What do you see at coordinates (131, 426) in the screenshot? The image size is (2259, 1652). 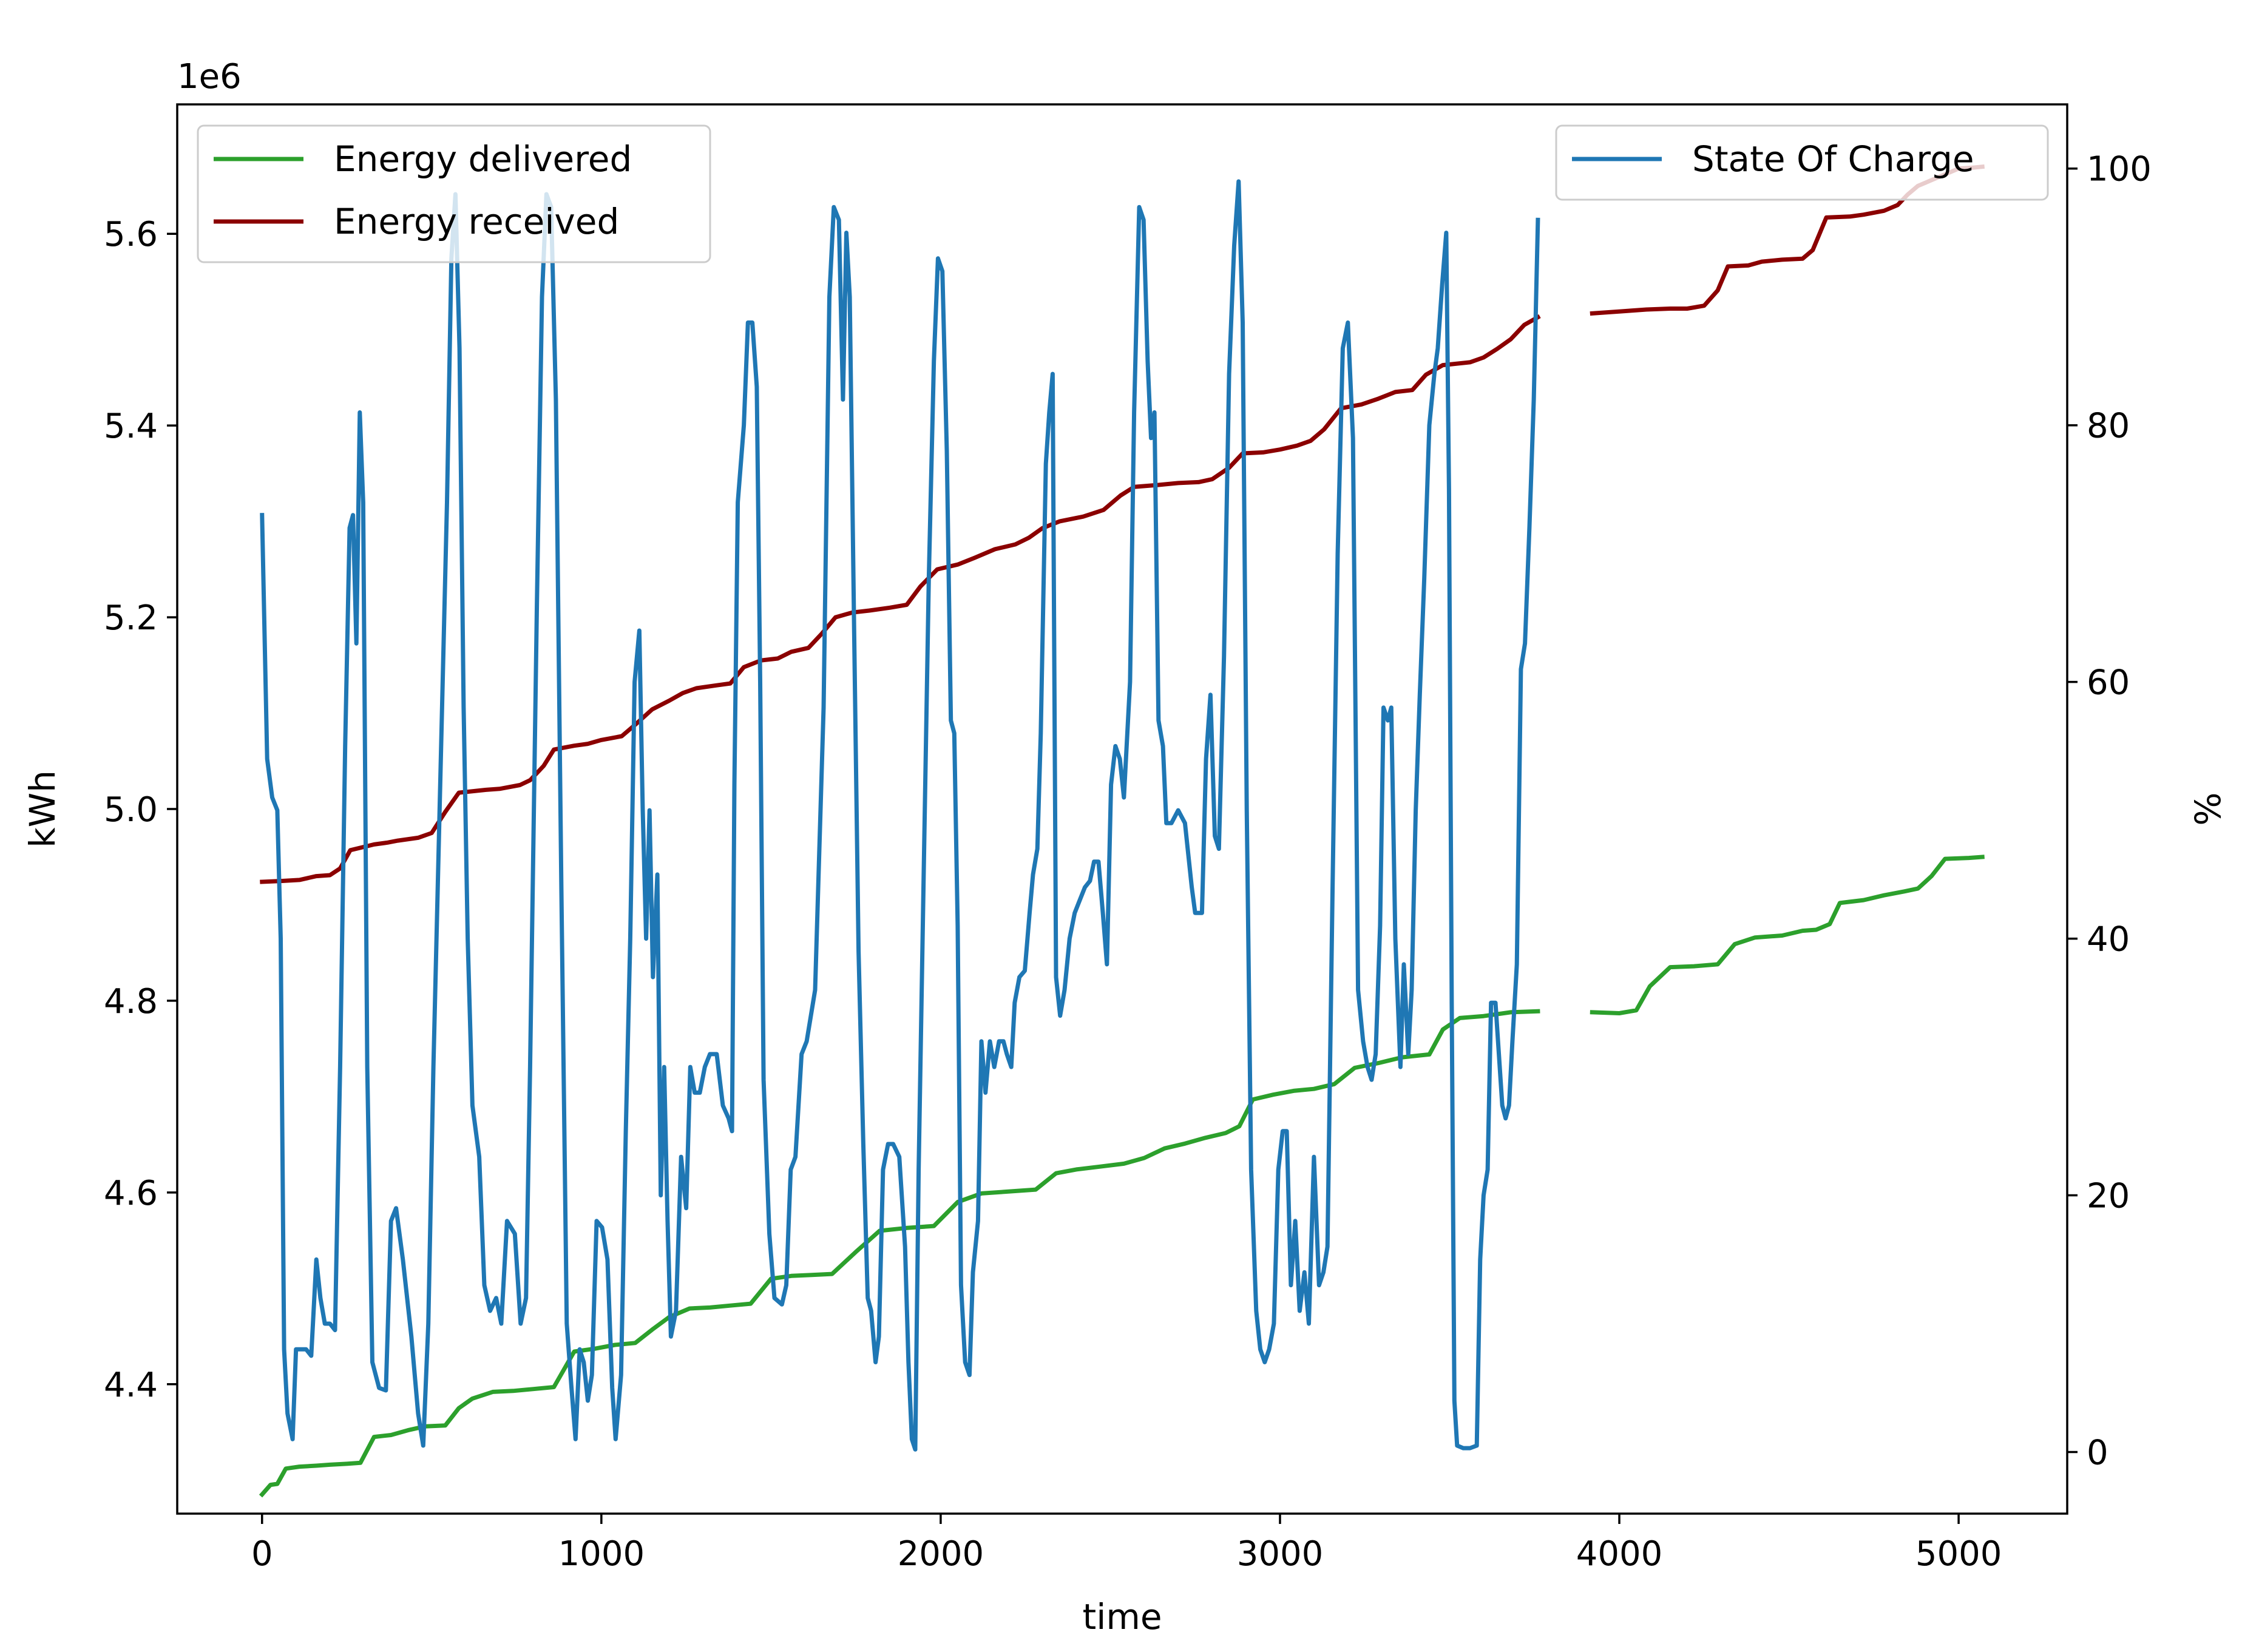 I see `y-left-tick-label: 5.4` at bounding box center [131, 426].